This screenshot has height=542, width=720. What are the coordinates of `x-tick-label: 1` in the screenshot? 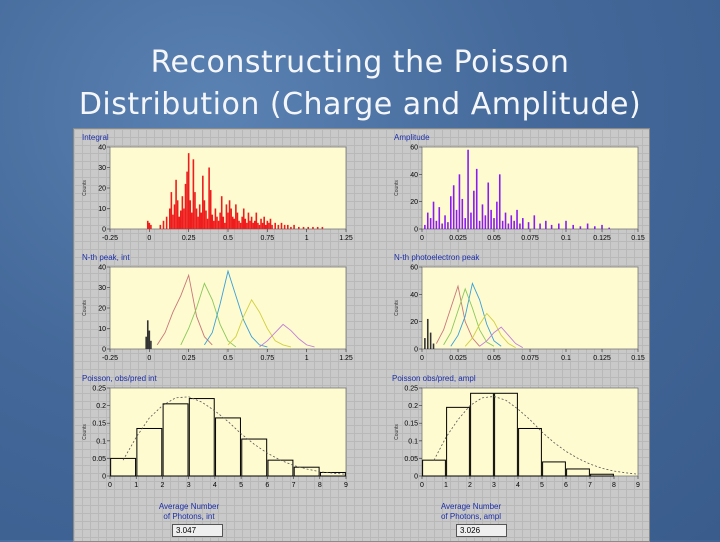 It's located at (307, 358).